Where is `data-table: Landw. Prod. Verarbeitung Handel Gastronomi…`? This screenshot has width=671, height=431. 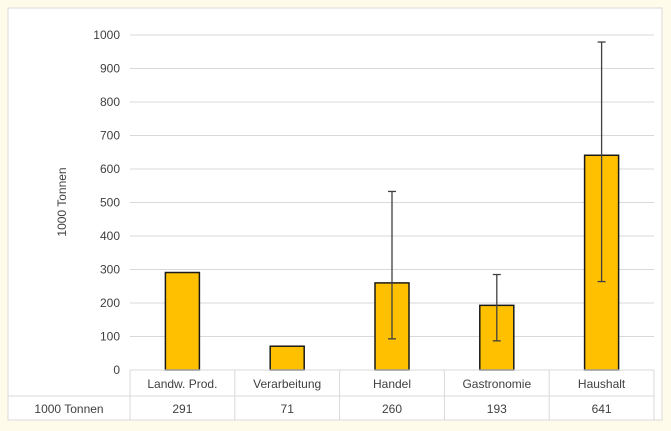 data-table: Landw. Prod. Verarbeitung Handel Gastronomi… is located at coordinates (331, 395).